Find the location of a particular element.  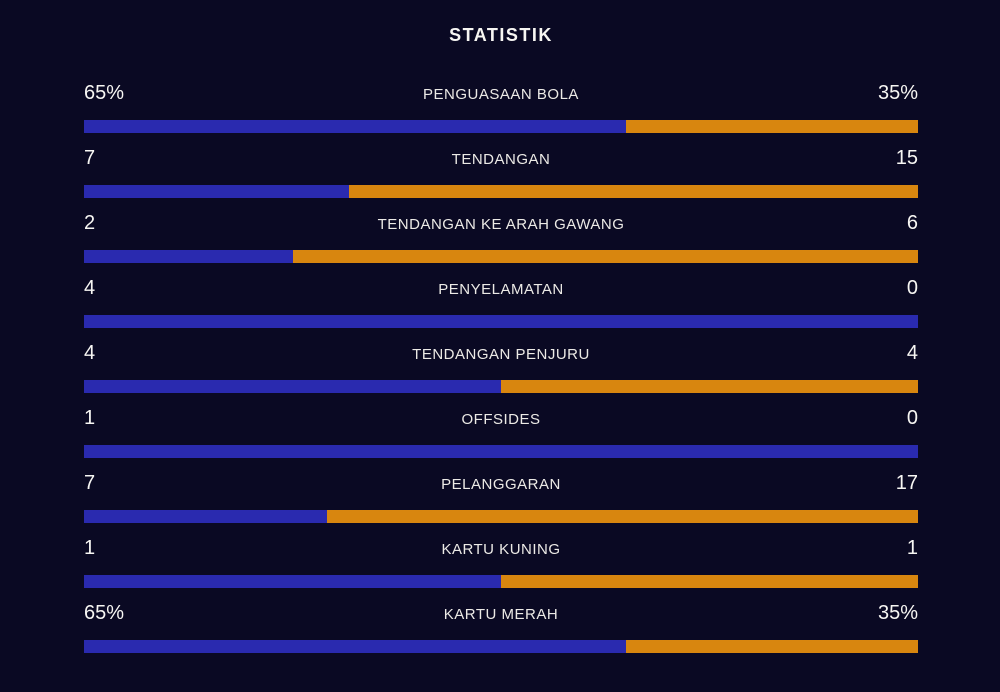

stat-row: 7 TENDANGAN 15 is located at coordinates (501, 172).